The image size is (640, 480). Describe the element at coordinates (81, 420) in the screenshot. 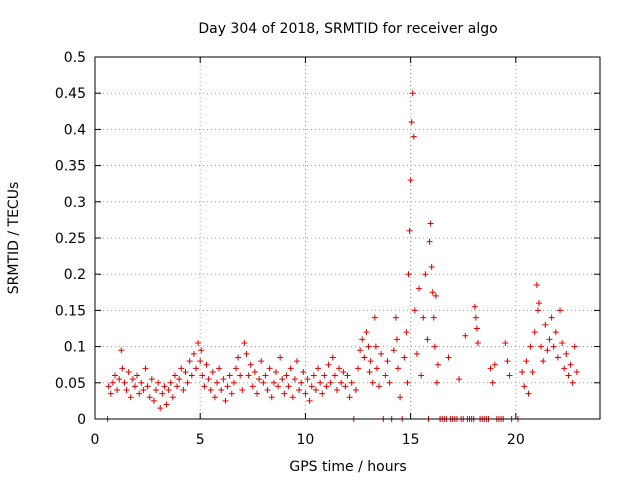

I see `y-tick-label: 0` at that location.